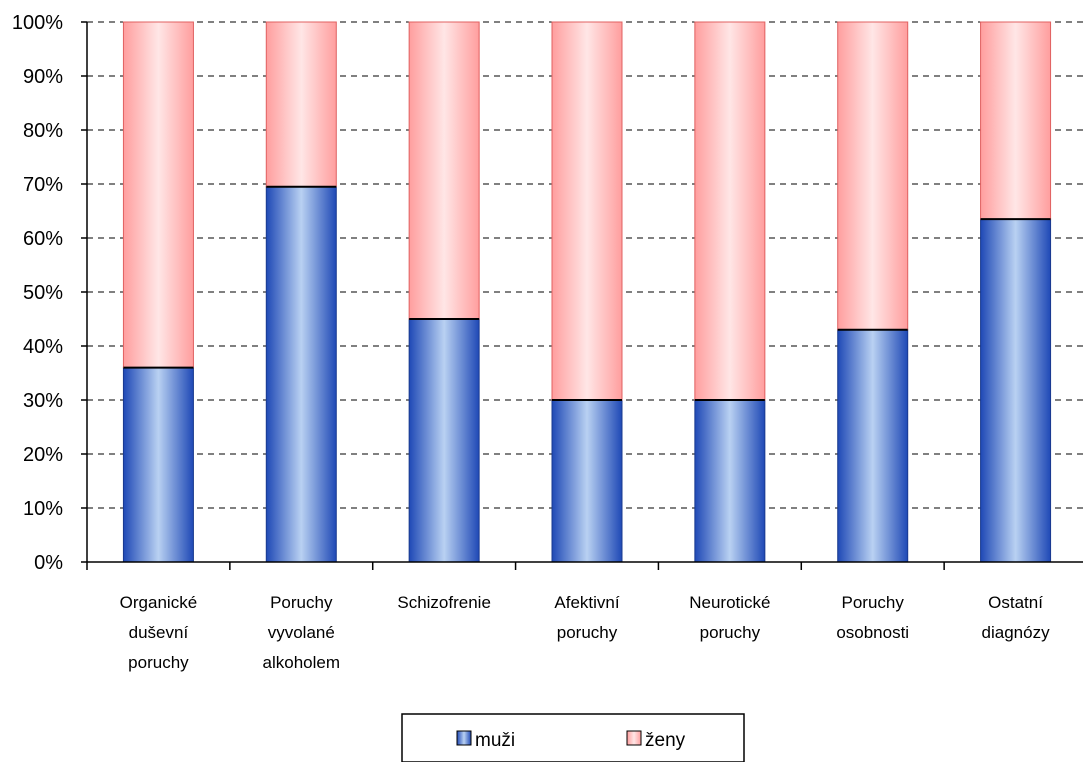 The height and width of the screenshot is (762, 1083). Describe the element at coordinates (872, 617) in the screenshot. I see `x-category-label: Poruchy osobnosti` at that location.